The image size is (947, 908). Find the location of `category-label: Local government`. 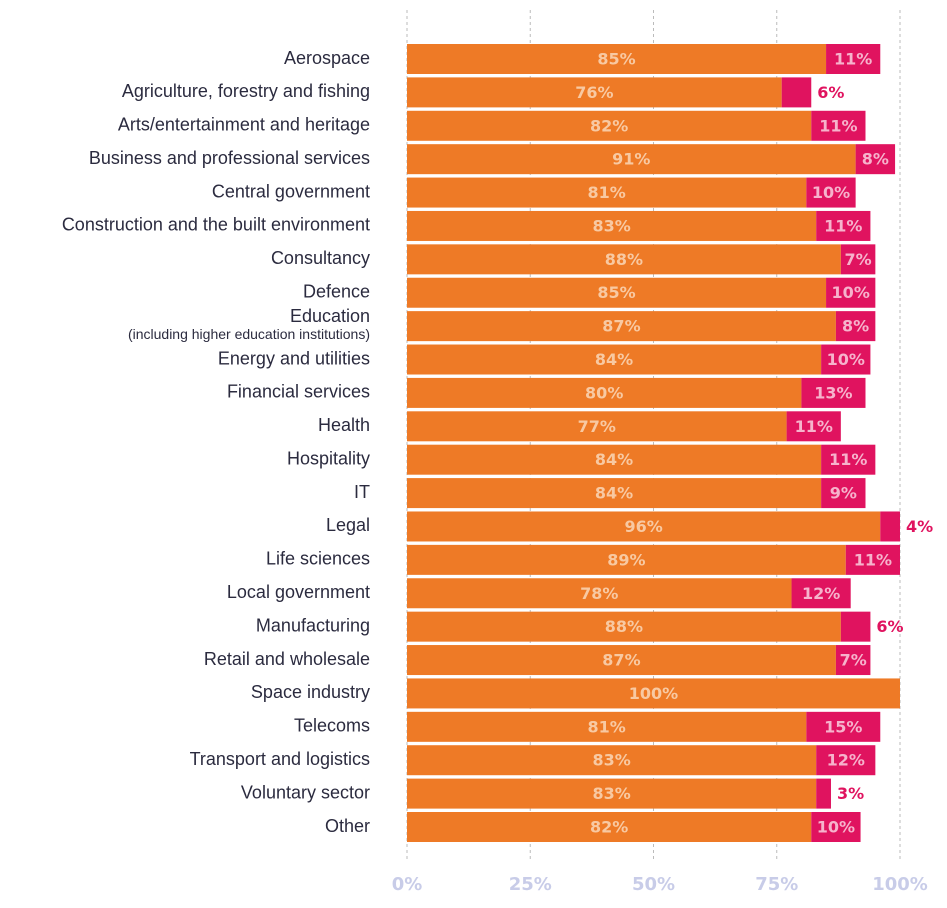

category-label: Local government is located at coordinates (298, 592).